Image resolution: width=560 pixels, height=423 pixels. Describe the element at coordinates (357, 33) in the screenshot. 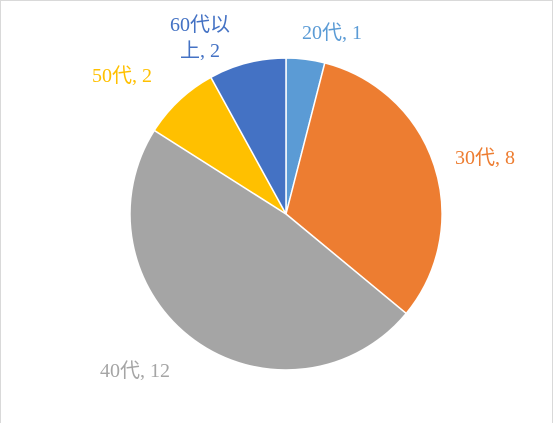

I see `value-label: 1` at that location.